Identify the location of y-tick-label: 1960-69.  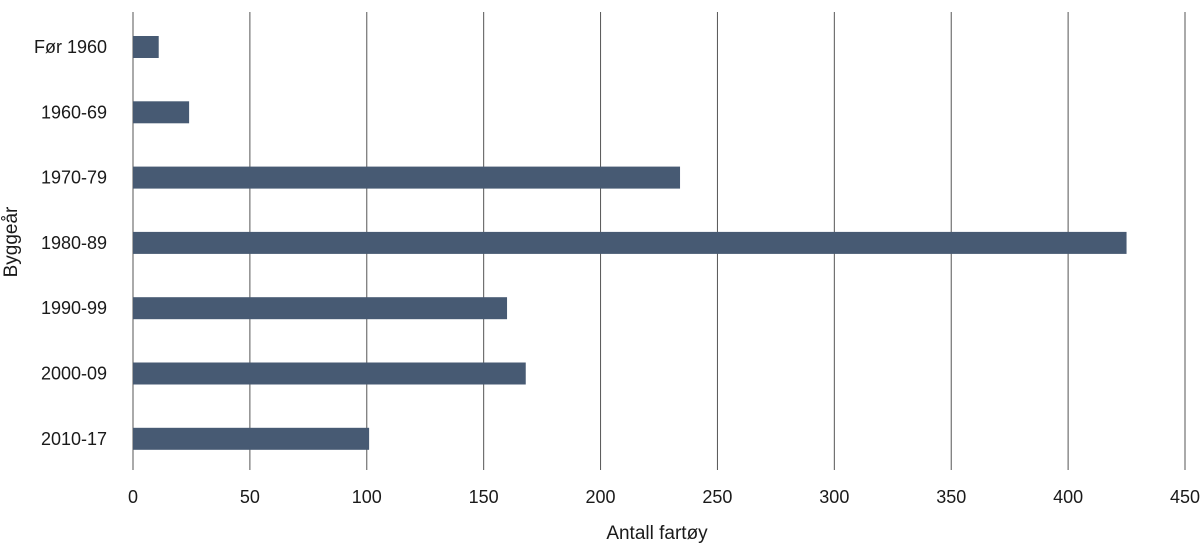
(74, 112).